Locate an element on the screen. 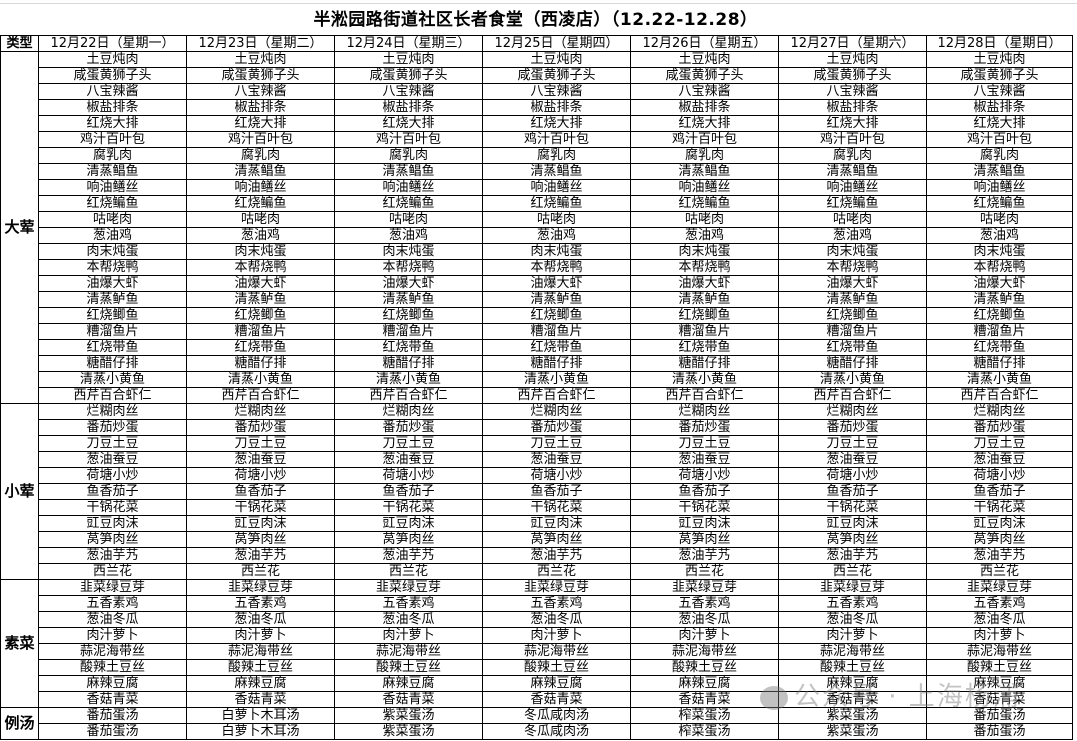 The height and width of the screenshot is (741, 1077). menu-row: 莴笋肉丝 莴笋肉丝 莴笋肉丝 莴笋肉丝 莴笋肉丝 莴笋肉丝 莴笋肉丝 is located at coordinates (537, 539).